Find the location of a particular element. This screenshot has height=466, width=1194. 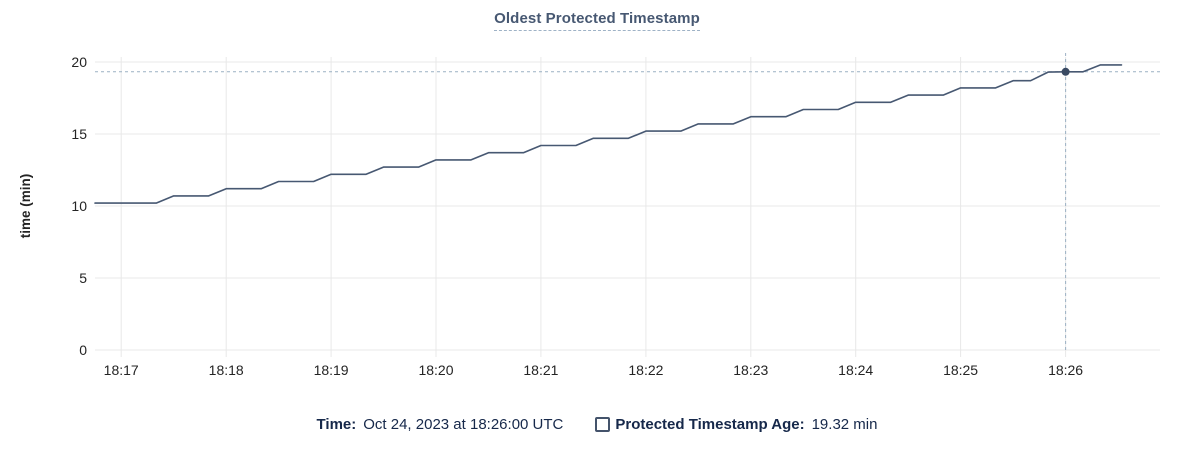

legend-time-value: Oct 24, 2023 at 18:26:00 UTC is located at coordinates (463, 424).